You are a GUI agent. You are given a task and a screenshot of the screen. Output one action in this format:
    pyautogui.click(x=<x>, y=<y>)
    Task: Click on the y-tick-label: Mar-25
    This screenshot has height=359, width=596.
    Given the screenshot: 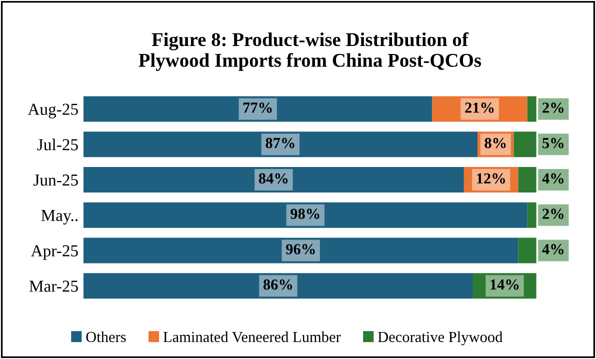 What is the action you would take?
    pyautogui.click(x=53, y=286)
    